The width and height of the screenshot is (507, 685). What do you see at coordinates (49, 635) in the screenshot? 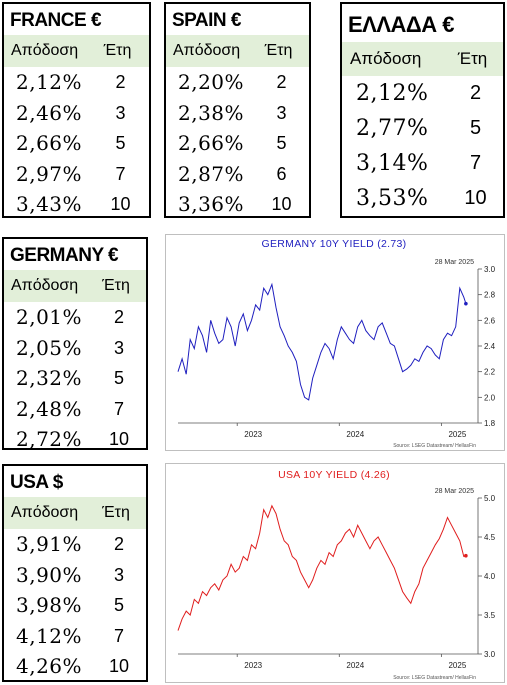
I see `yield-value: 4,12%` at bounding box center [49, 635].